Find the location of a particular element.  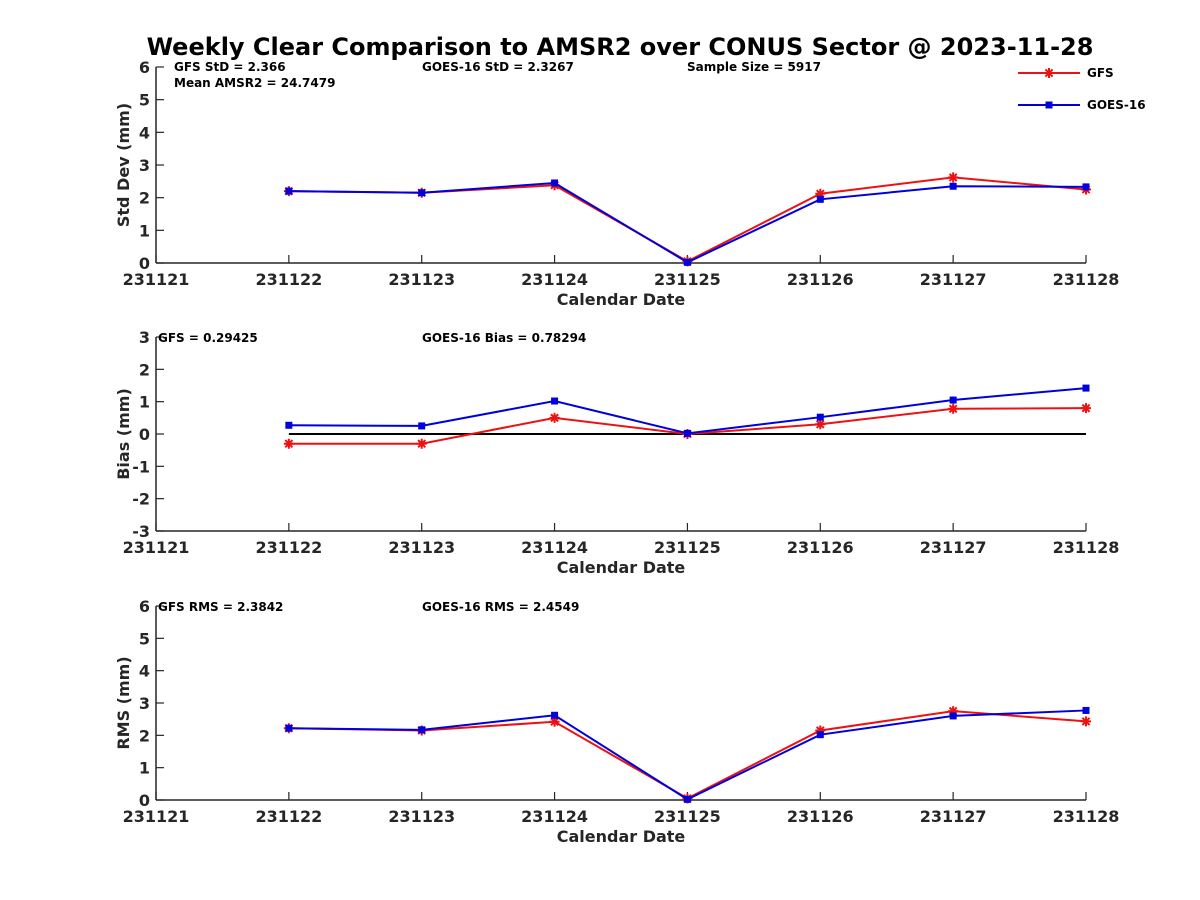

annotation-text: Mean AMSR2 = 24.7479 is located at coordinates (254, 83).